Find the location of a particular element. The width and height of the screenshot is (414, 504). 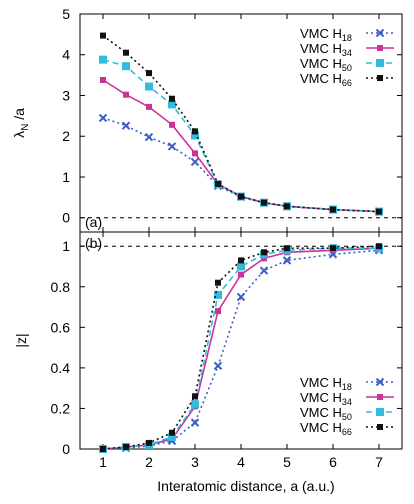

x-tick-label: 6 is located at coordinates (333, 462).